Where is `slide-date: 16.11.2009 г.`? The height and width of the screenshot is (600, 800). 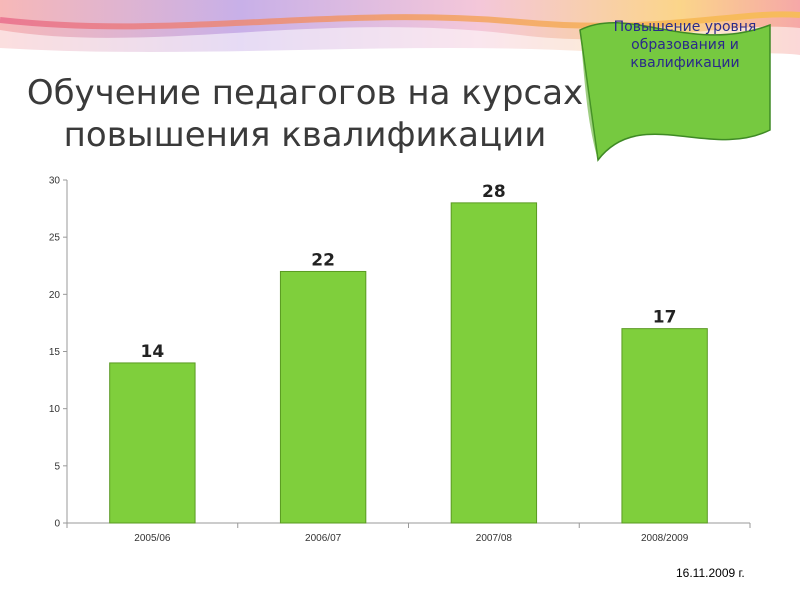 slide-date: 16.11.2009 г. is located at coordinates (710, 573).